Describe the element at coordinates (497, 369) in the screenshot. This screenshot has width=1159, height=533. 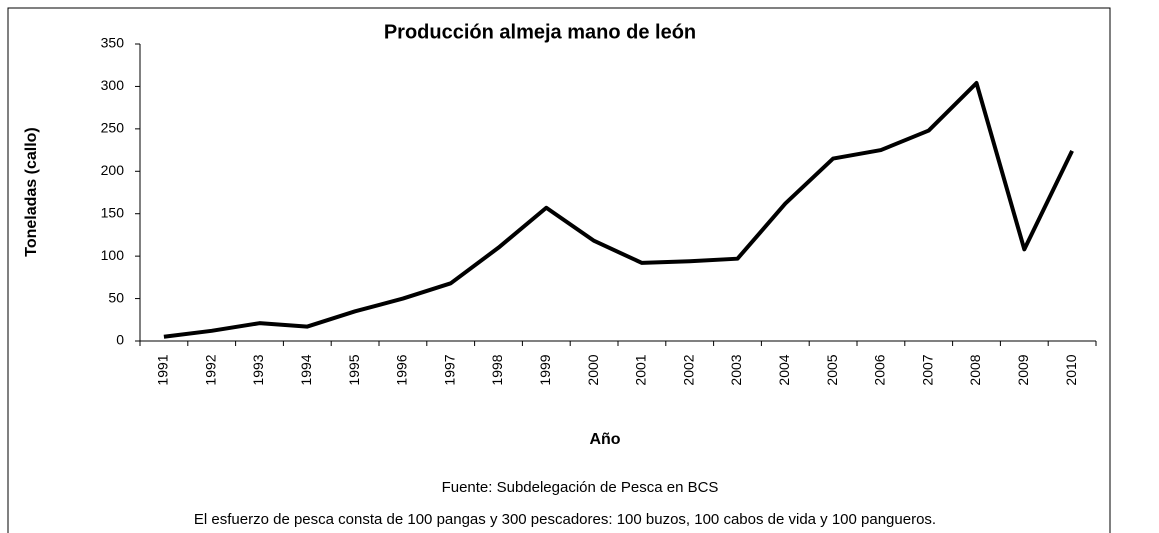
I see `x-tick-label: 1998` at that location.